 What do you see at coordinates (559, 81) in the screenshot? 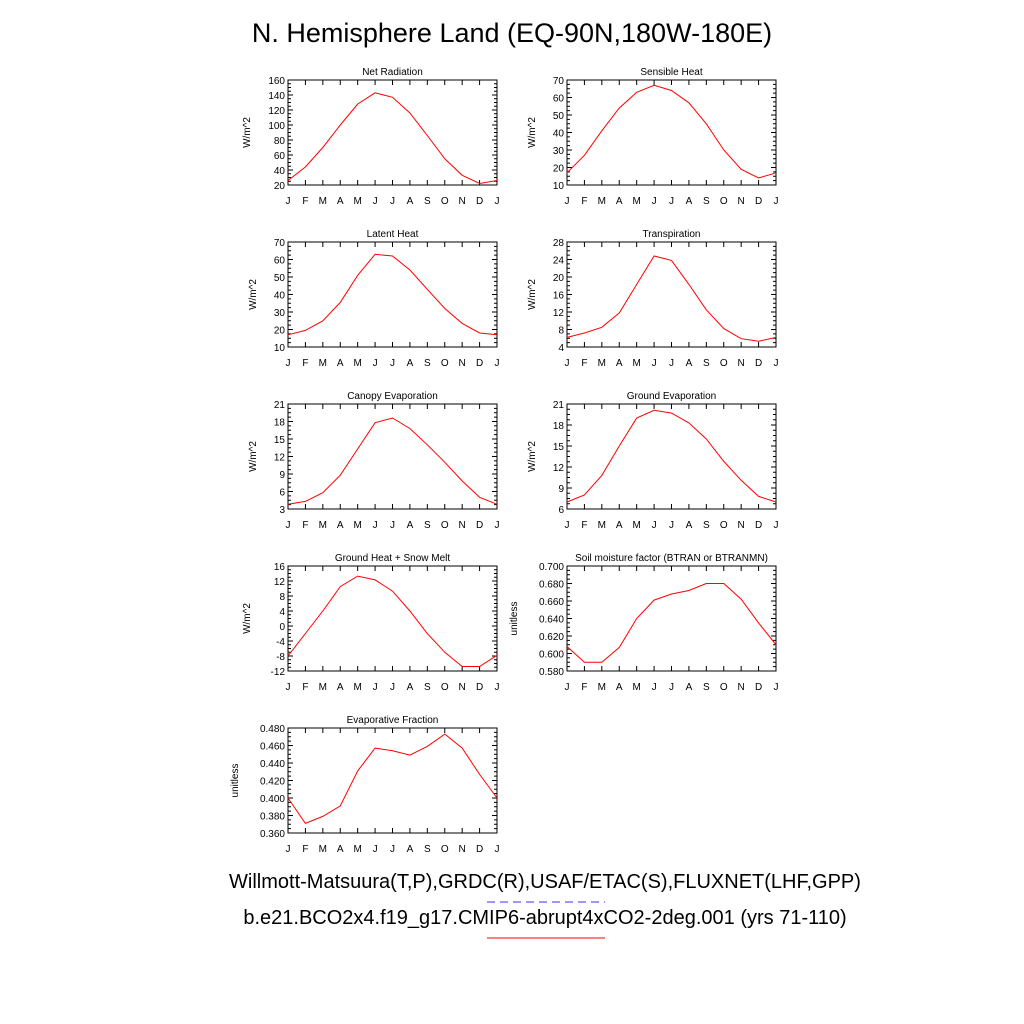
I see `y-tick-label: 70` at bounding box center [559, 81].